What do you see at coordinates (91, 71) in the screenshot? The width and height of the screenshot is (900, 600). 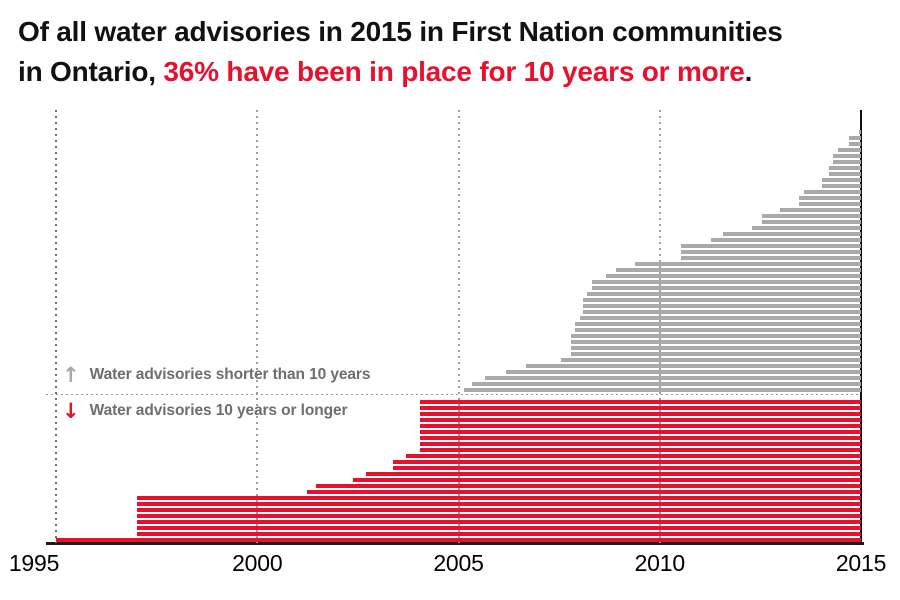 I see `title-line-2-prefix: in Ontario,` at bounding box center [91, 71].